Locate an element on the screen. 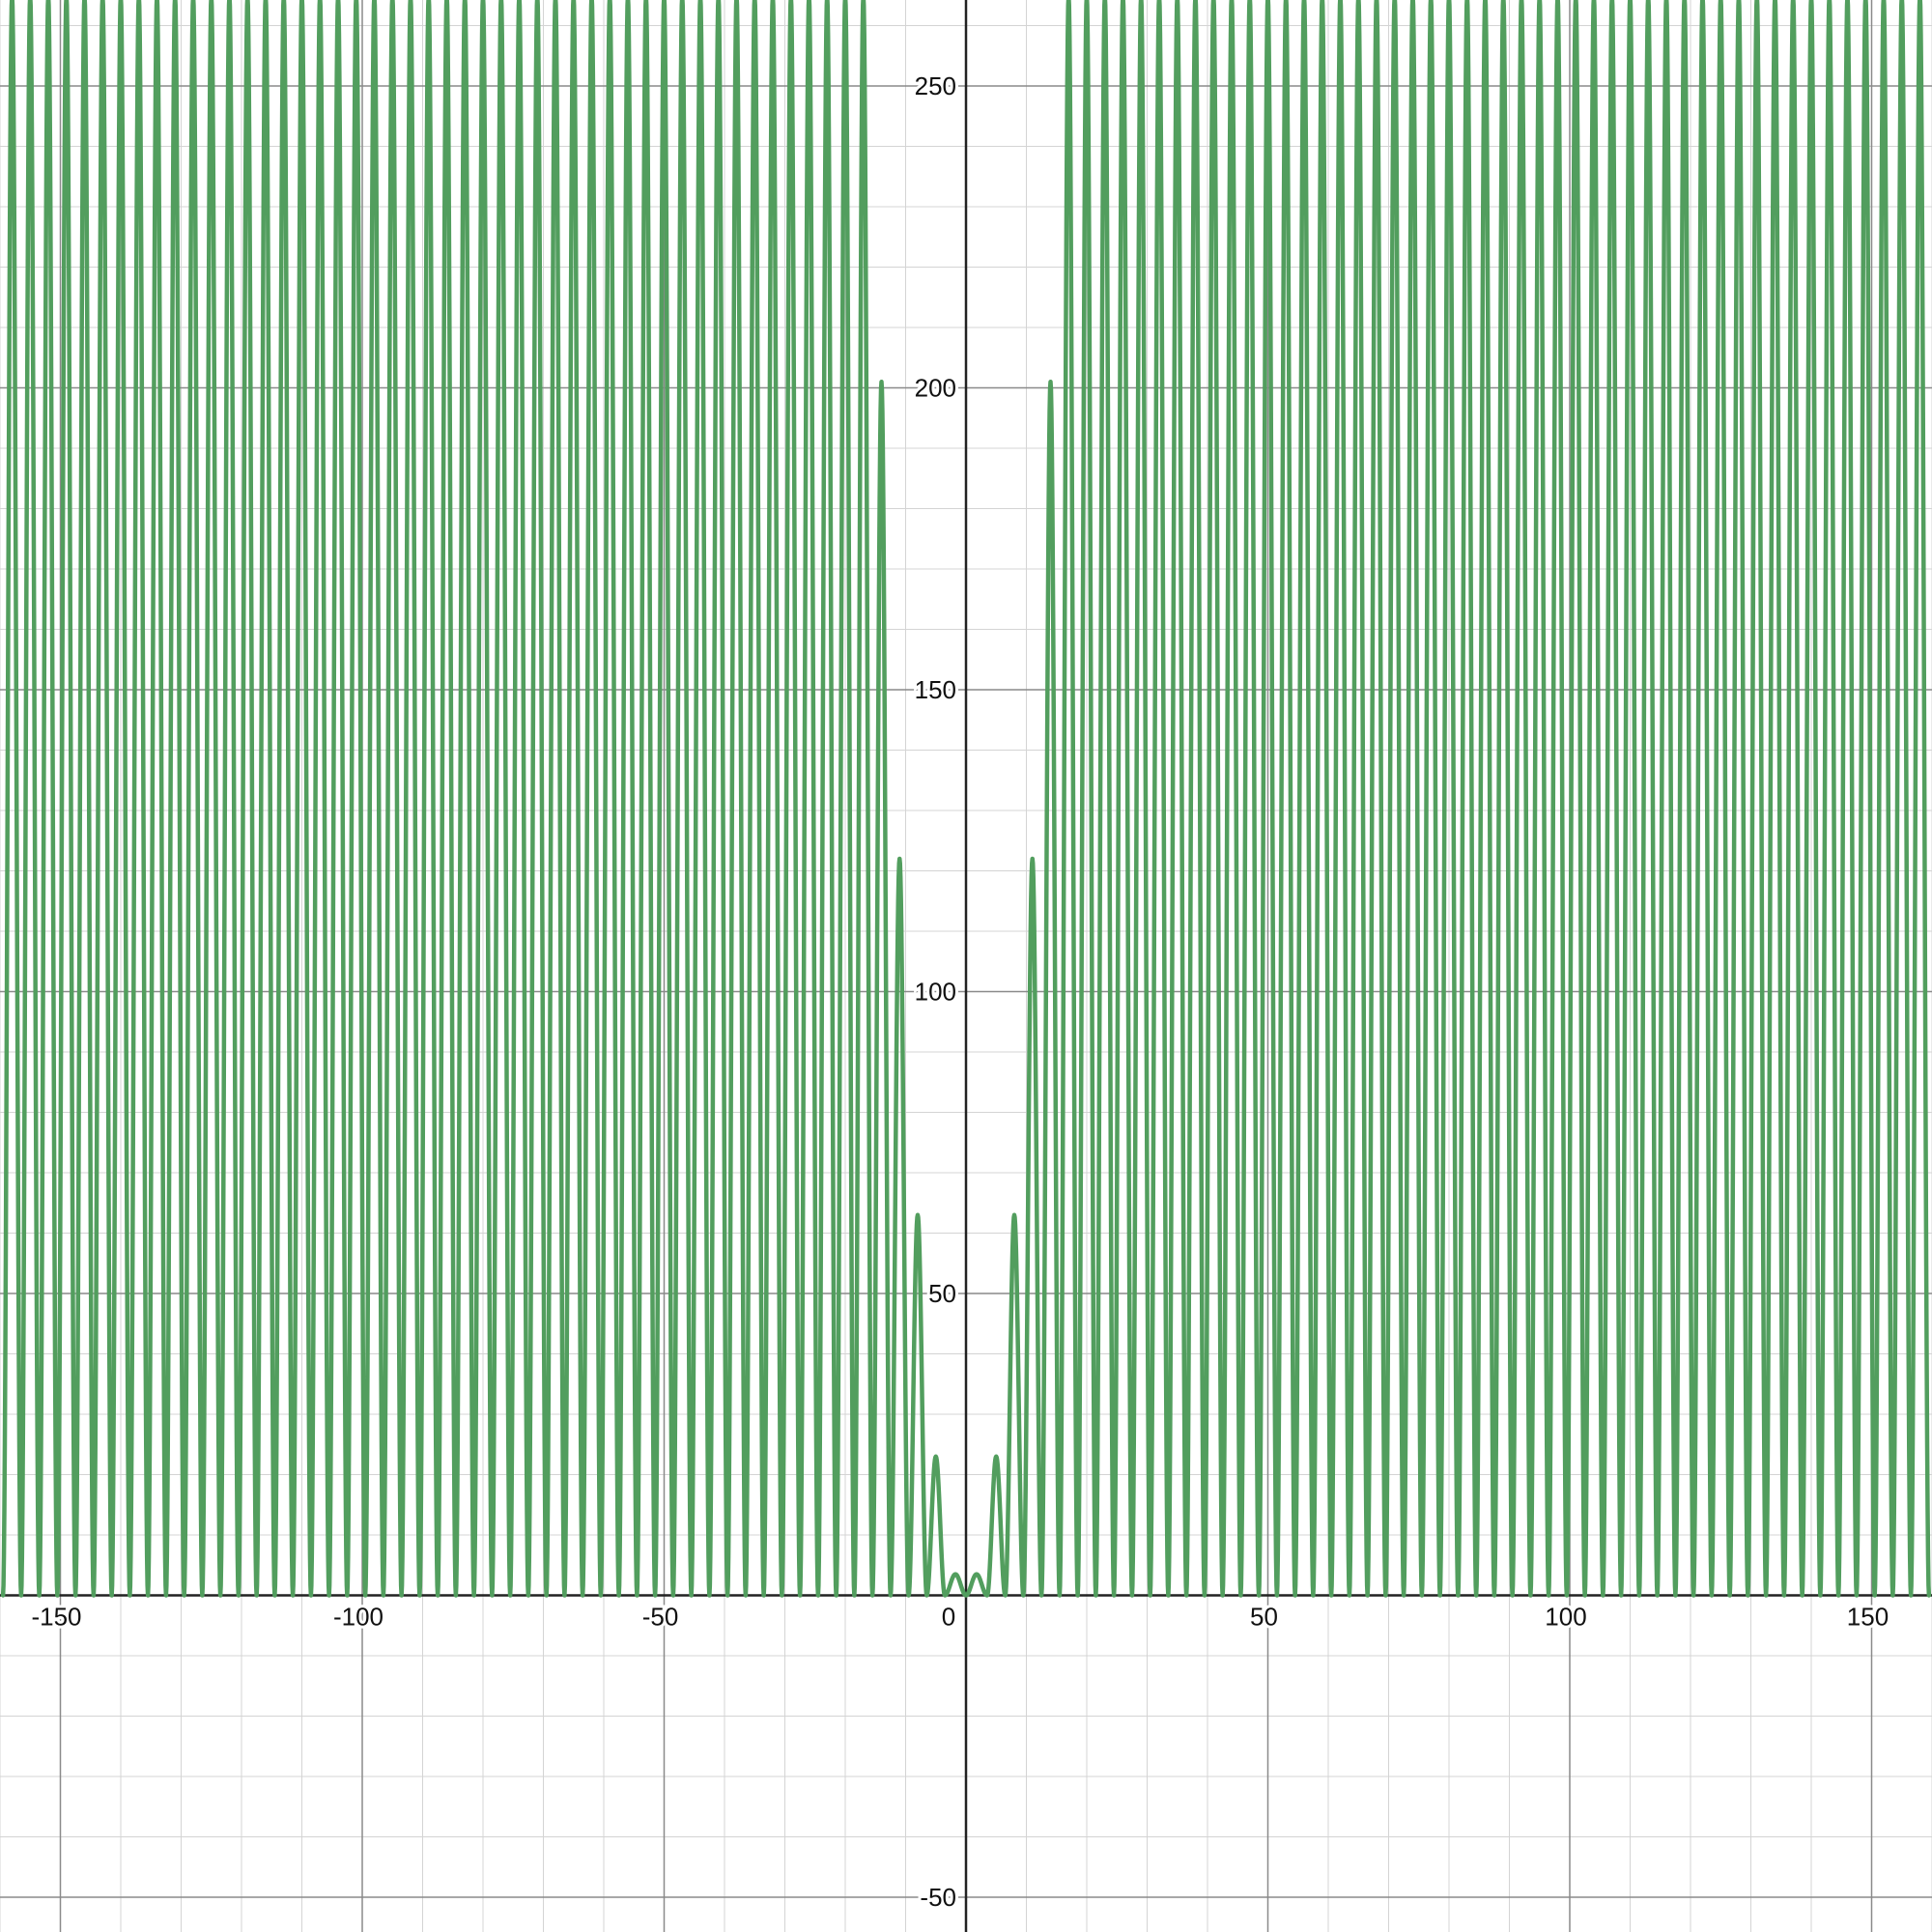  x-tick-label: 0 is located at coordinates (948, 1617).